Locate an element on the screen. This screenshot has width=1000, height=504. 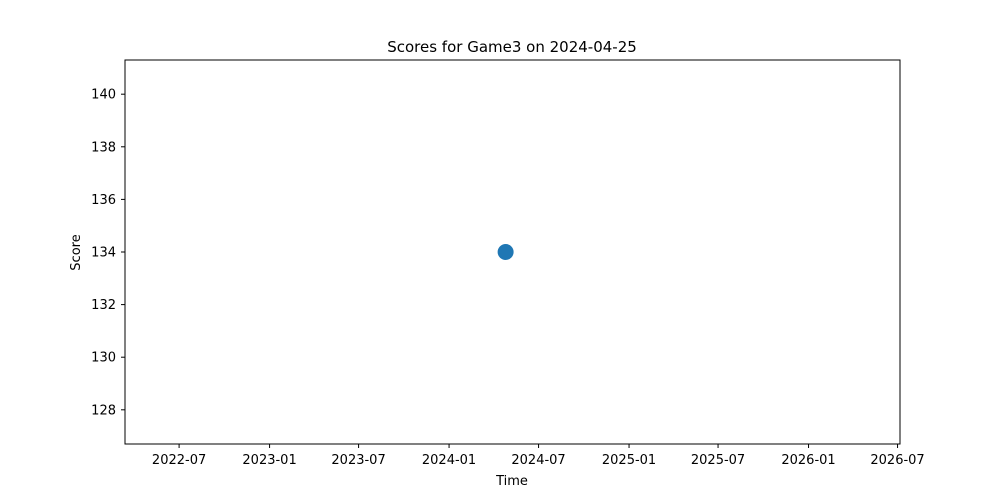
y-axis-ticks: 128 130 132 134 136 138 140 is located at coordinates (108, 253).